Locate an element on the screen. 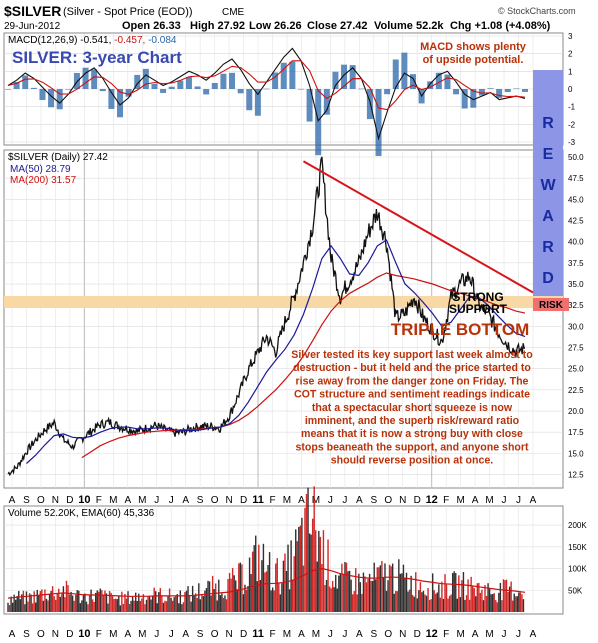 The image size is (598, 643). commentary-line: should reverse position at once. is located at coordinates (412, 461).